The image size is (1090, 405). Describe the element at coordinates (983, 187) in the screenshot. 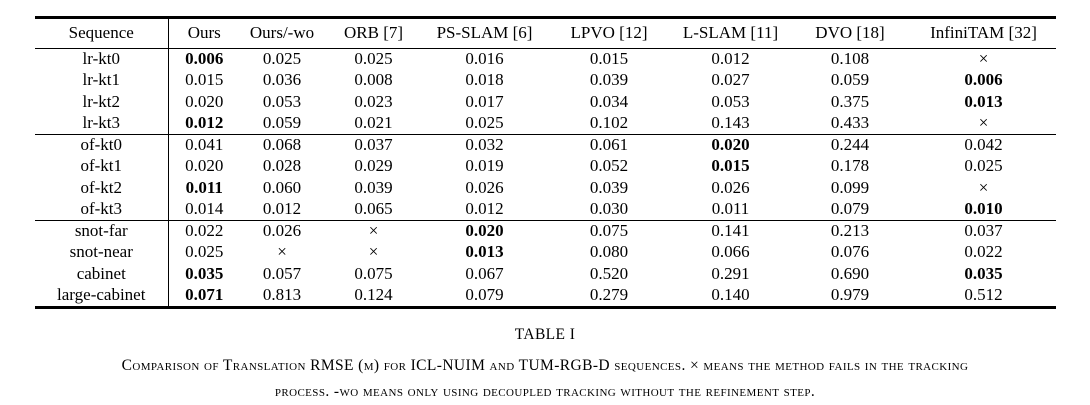

I see `value-of-kt2-infinitam-32: ×` at that location.